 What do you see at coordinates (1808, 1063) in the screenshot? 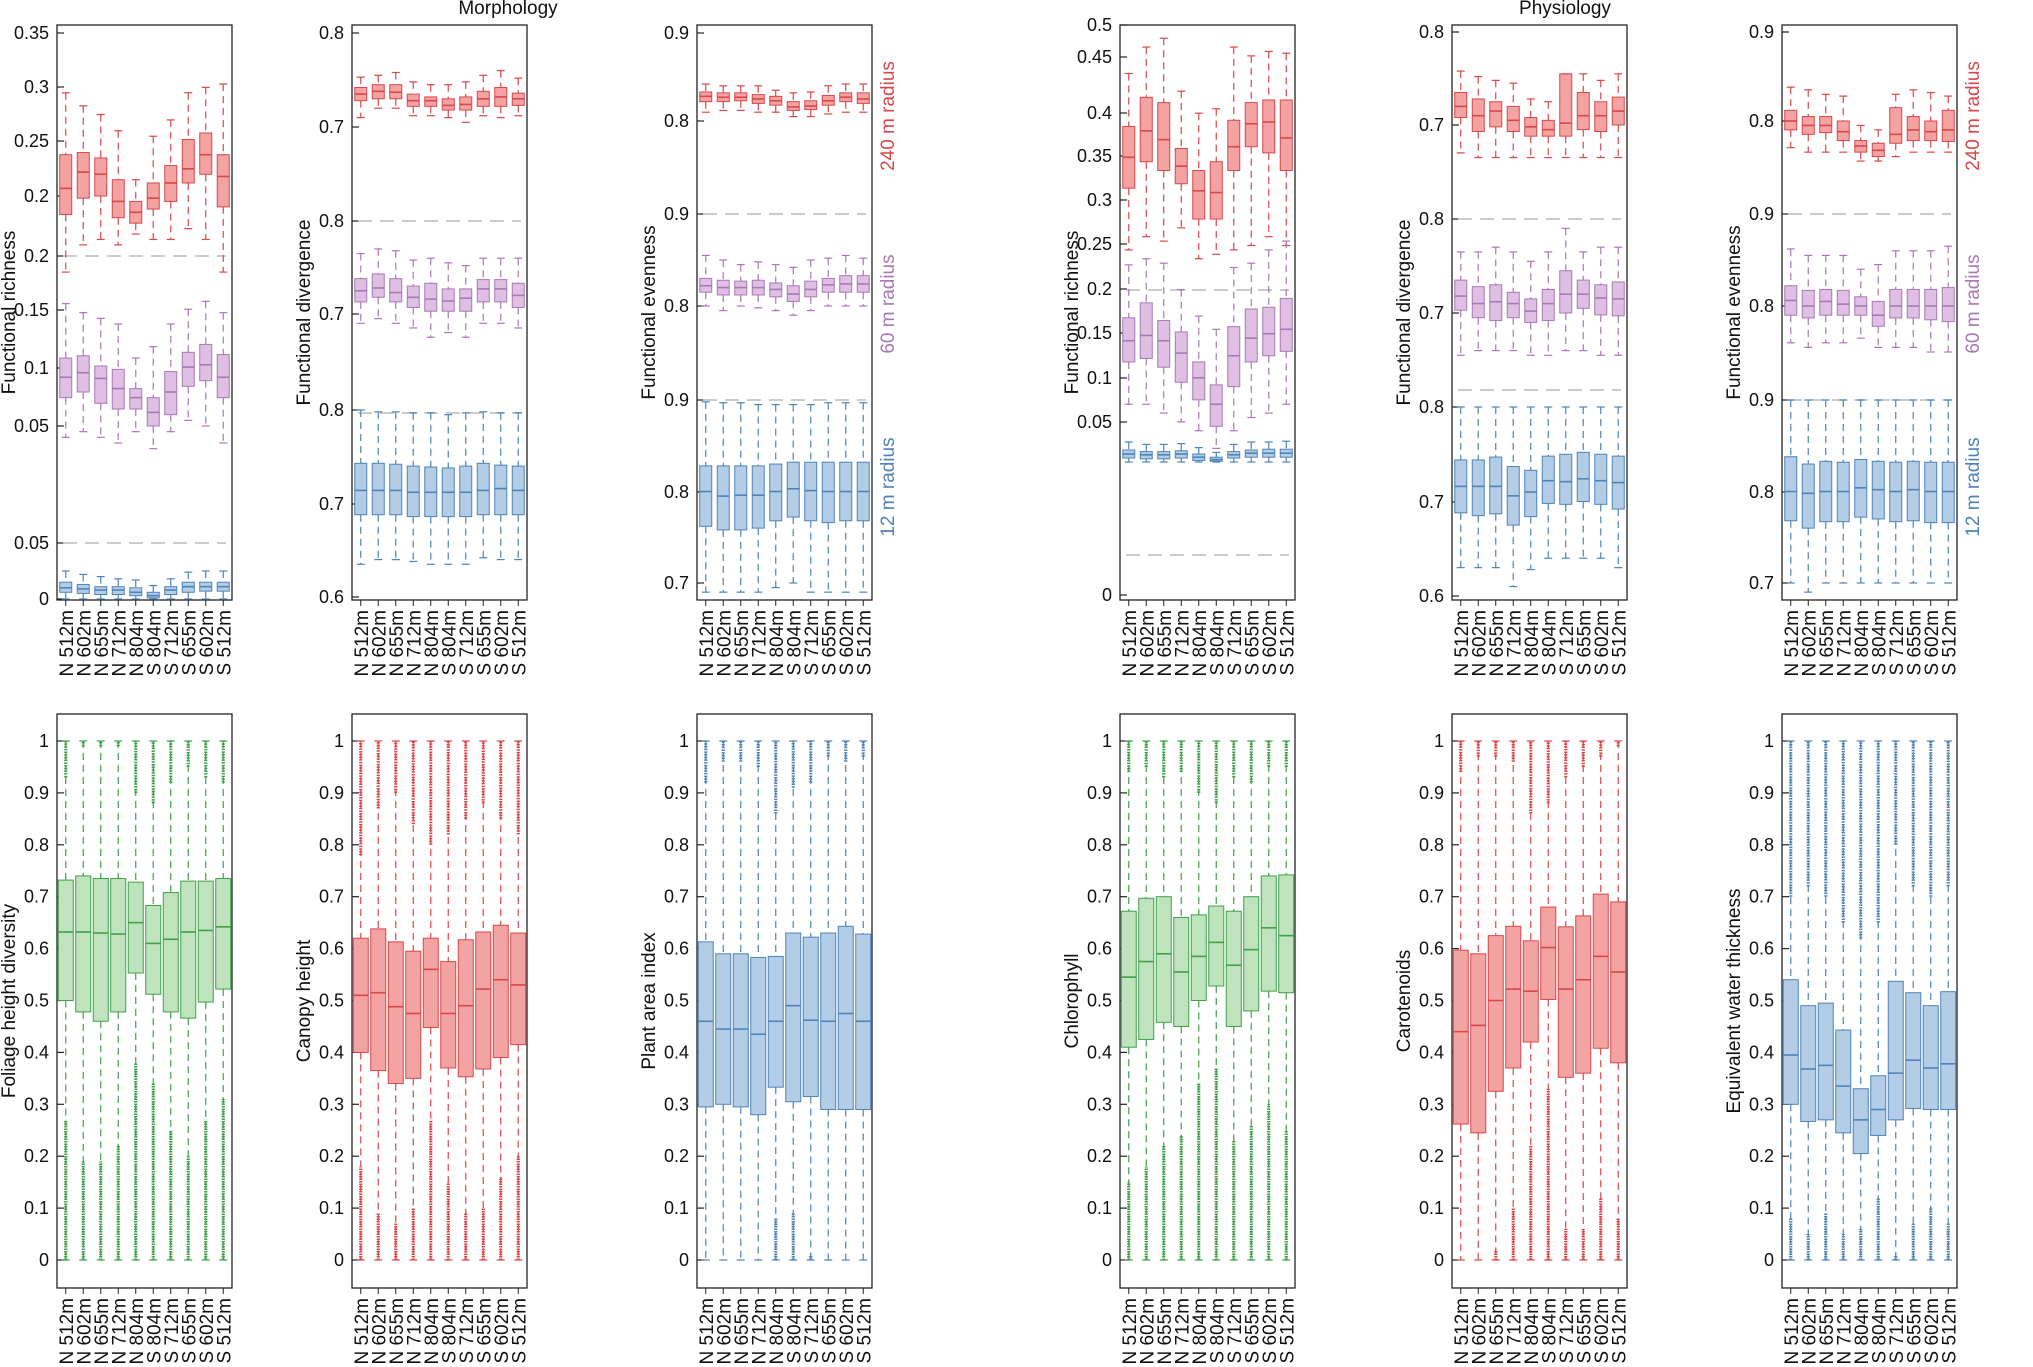
I see `panel-ewt-n-602m-box` at bounding box center [1808, 1063].